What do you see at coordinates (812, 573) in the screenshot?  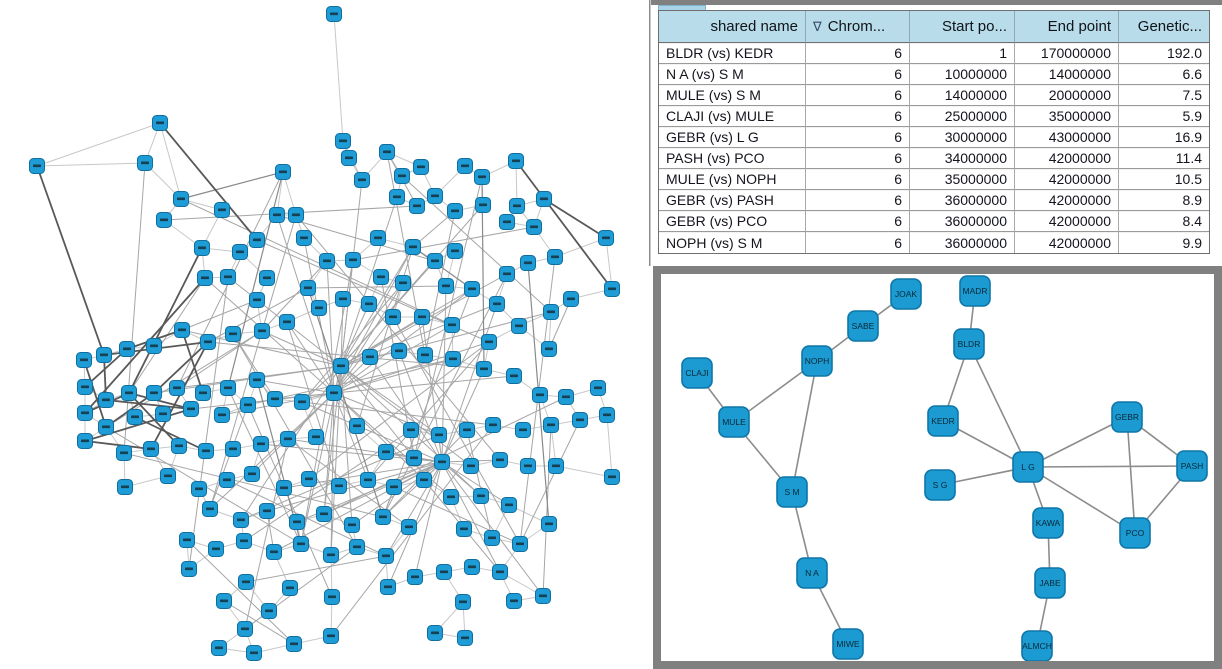 I see `network-node-n-a` at bounding box center [812, 573].